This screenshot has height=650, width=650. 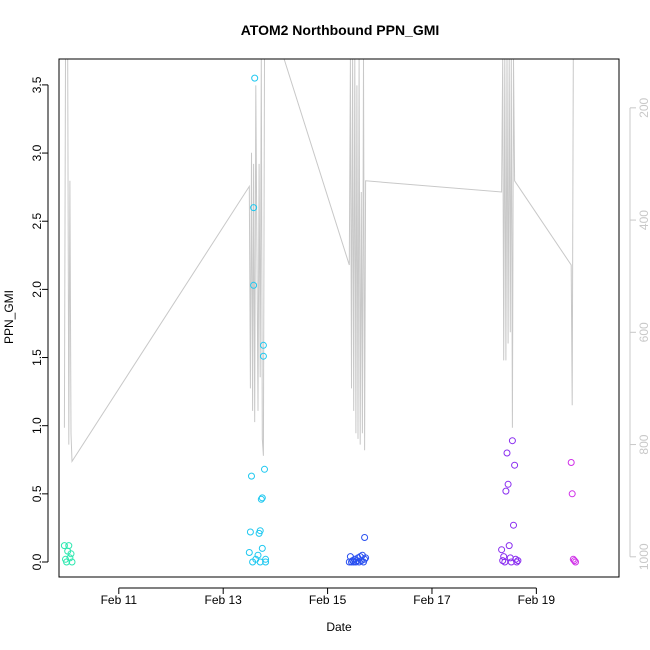 What do you see at coordinates (328, 600) in the screenshot?
I see `x-tick-label: Feb 15` at bounding box center [328, 600].